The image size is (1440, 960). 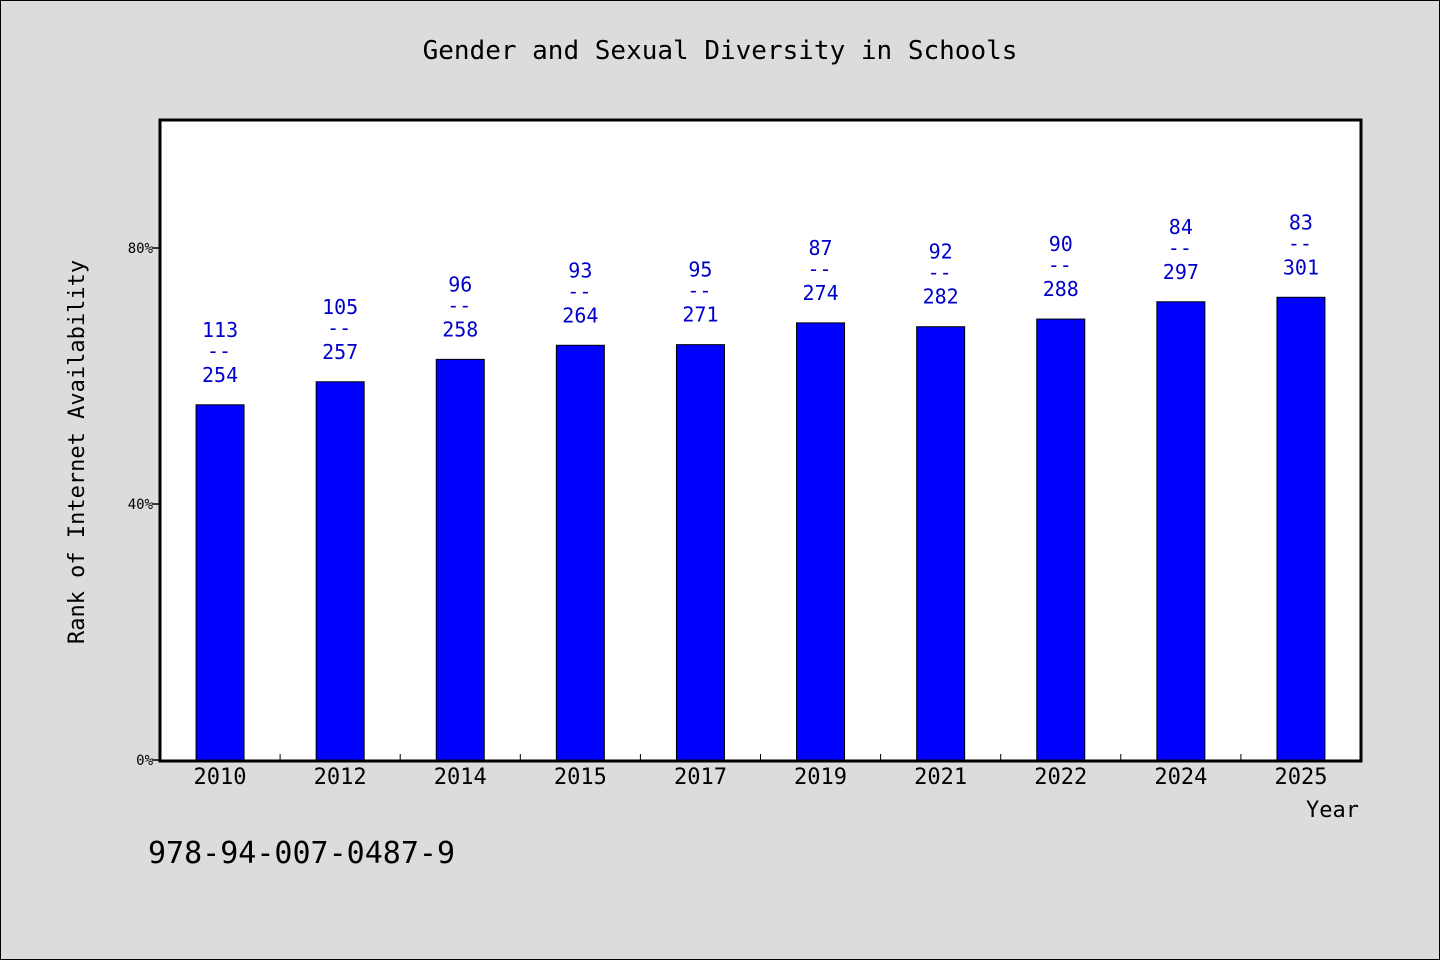 I want to click on bar-label-bottom: 274, so click(x=820, y=293).